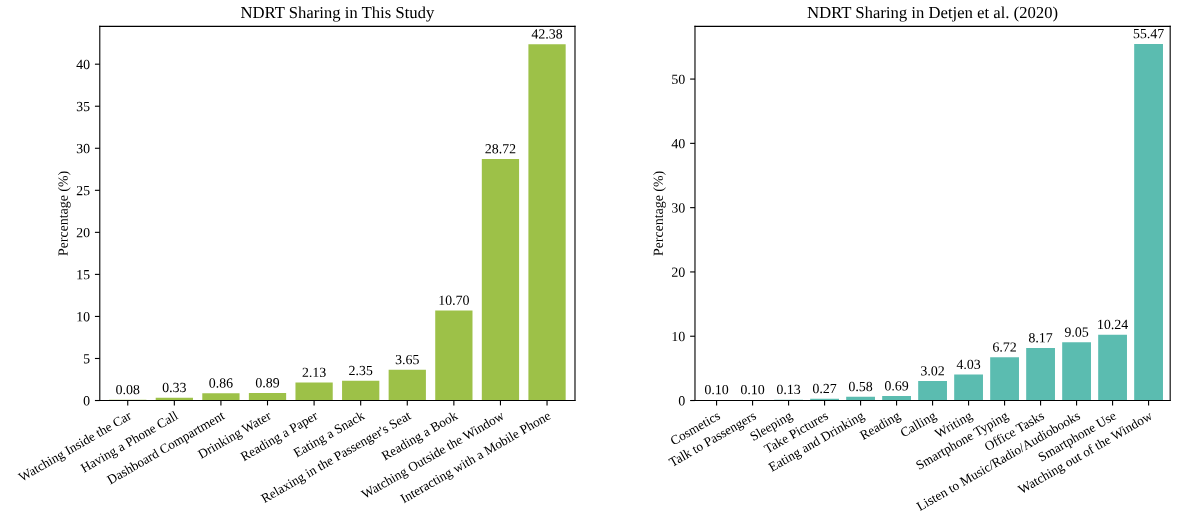  Describe the element at coordinates (174, 387) in the screenshot. I see `data-label: 0.33` at that location.